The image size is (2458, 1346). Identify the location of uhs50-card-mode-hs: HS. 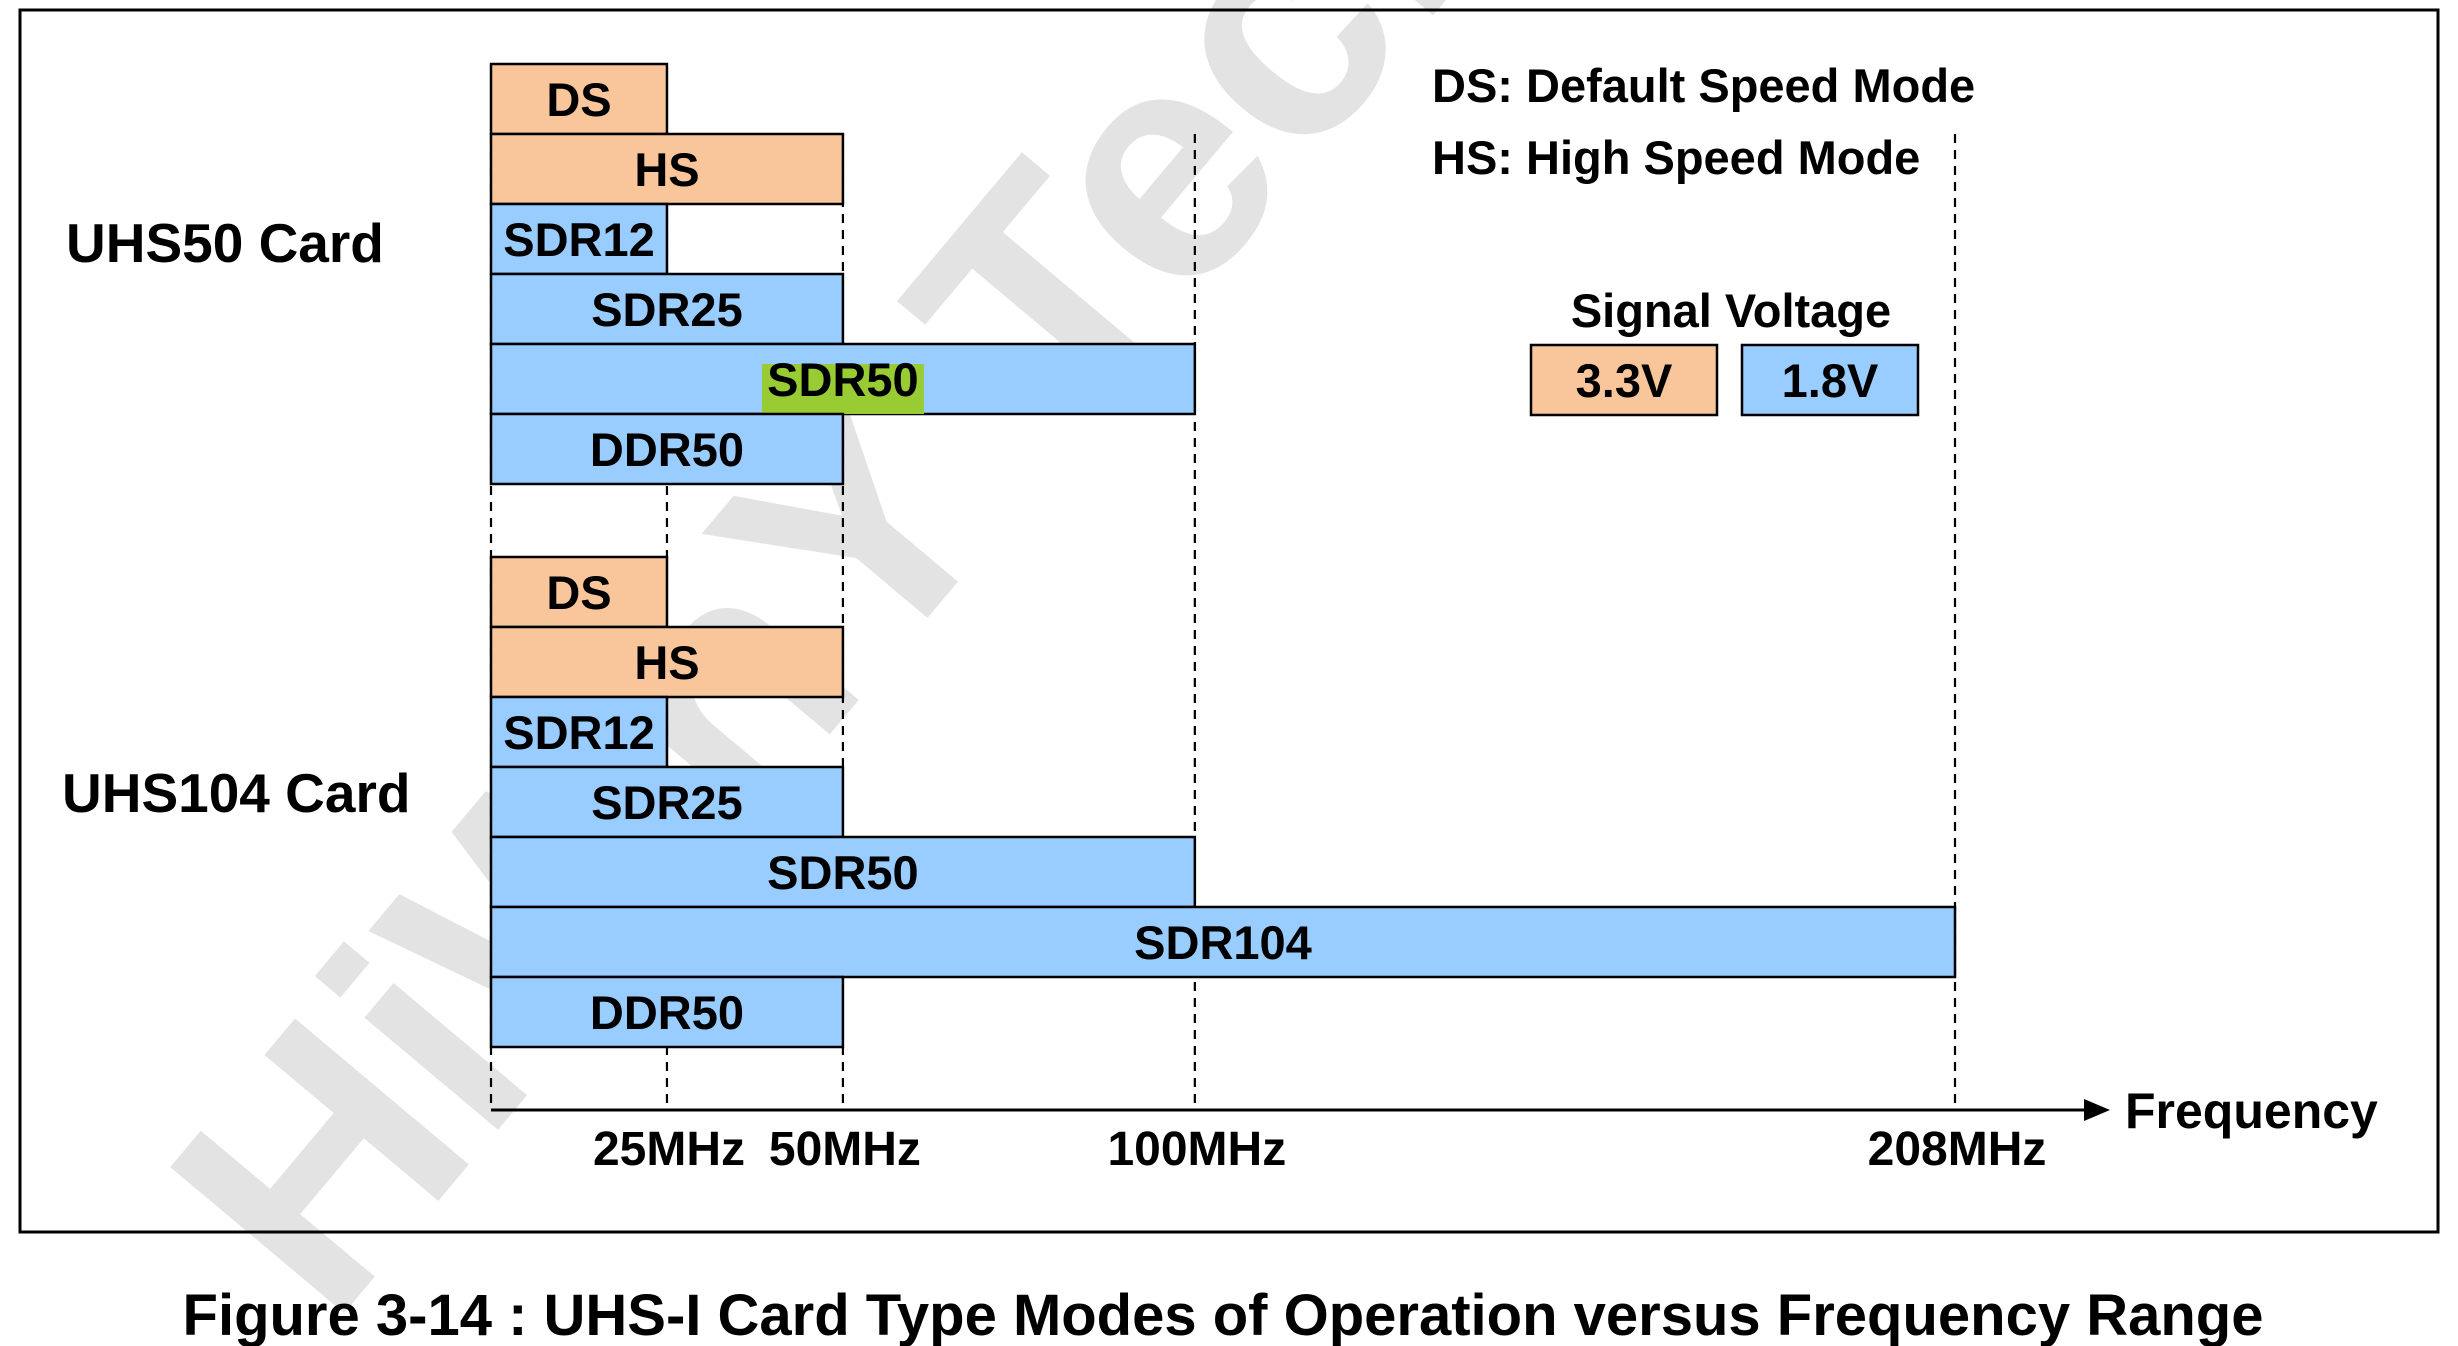
(667, 169).